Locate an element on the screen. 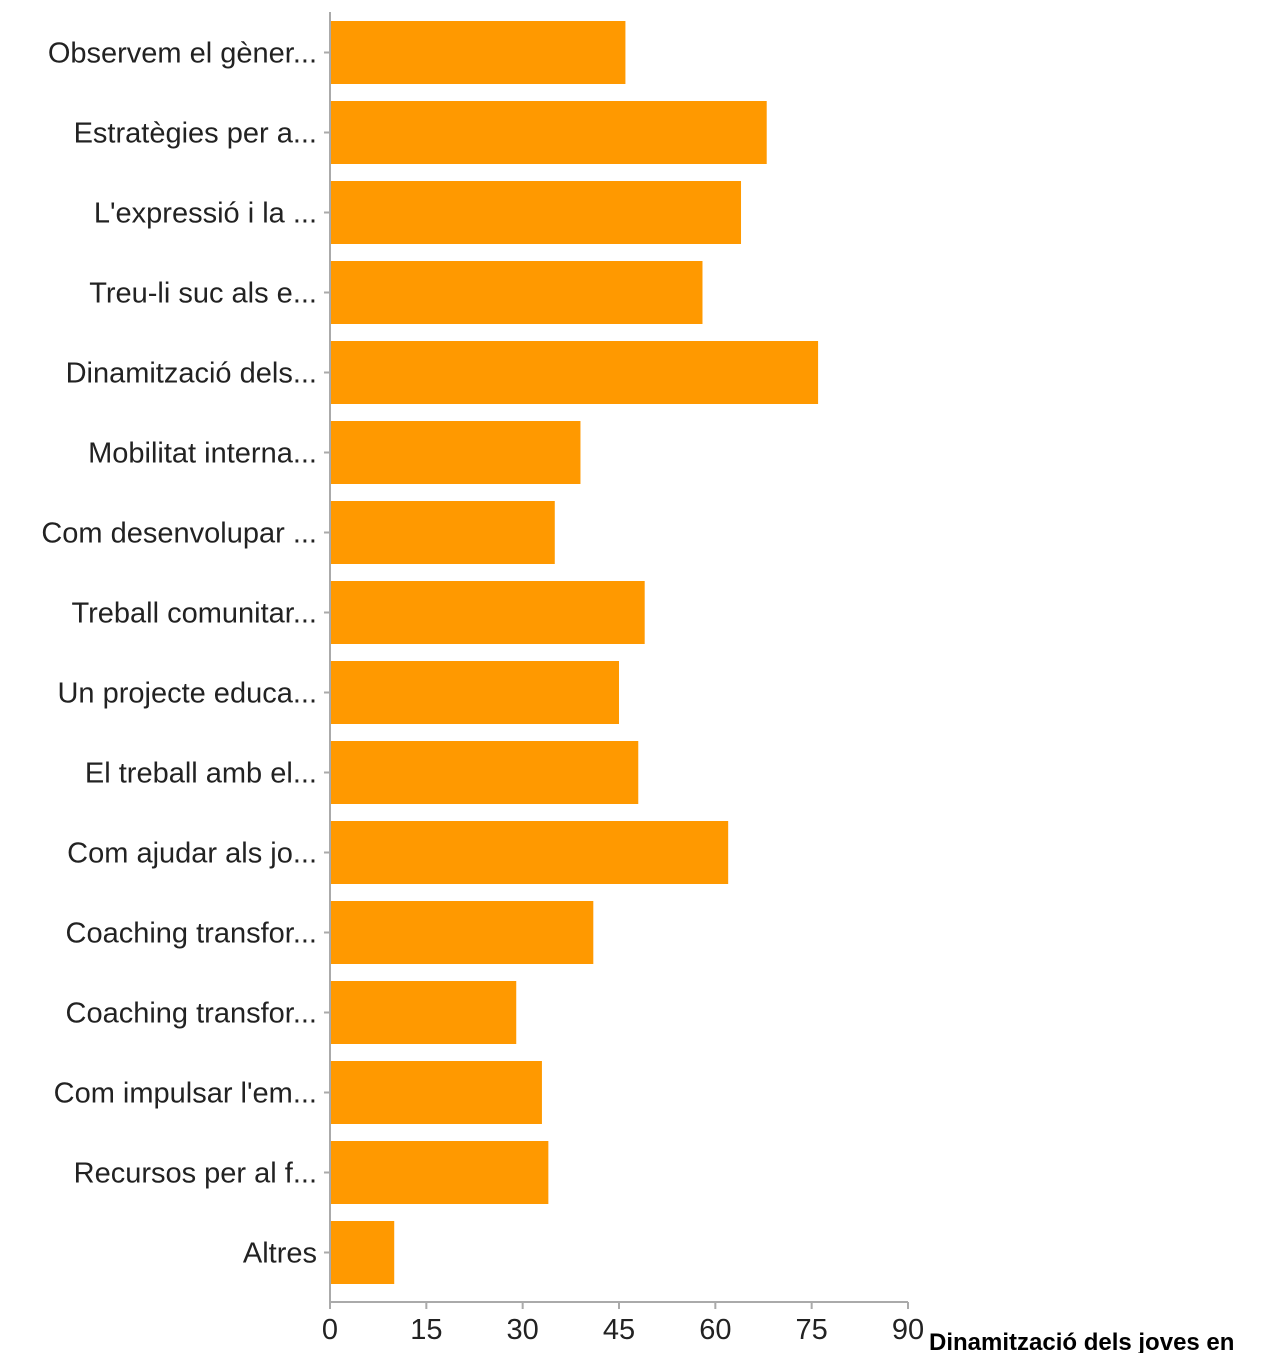  category-label: Altres is located at coordinates (280, 1254).